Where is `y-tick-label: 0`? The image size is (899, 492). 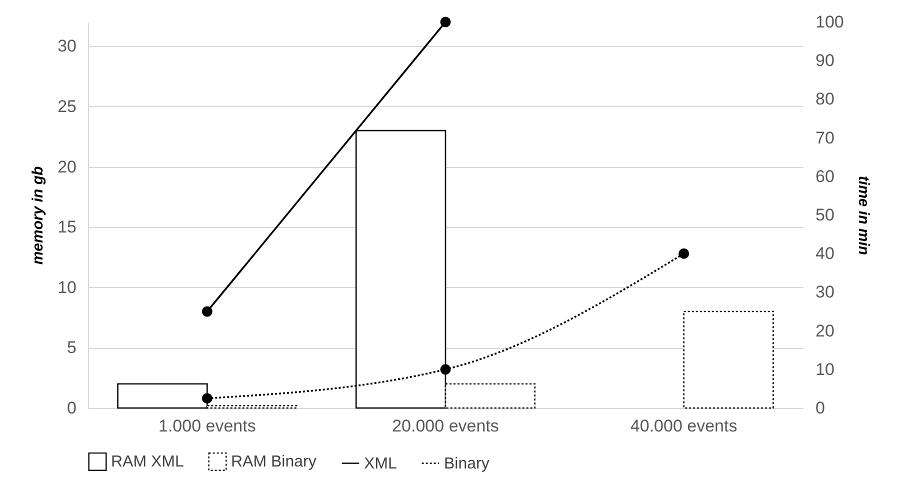
y-tick-label: 0 is located at coordinates (71, 408).